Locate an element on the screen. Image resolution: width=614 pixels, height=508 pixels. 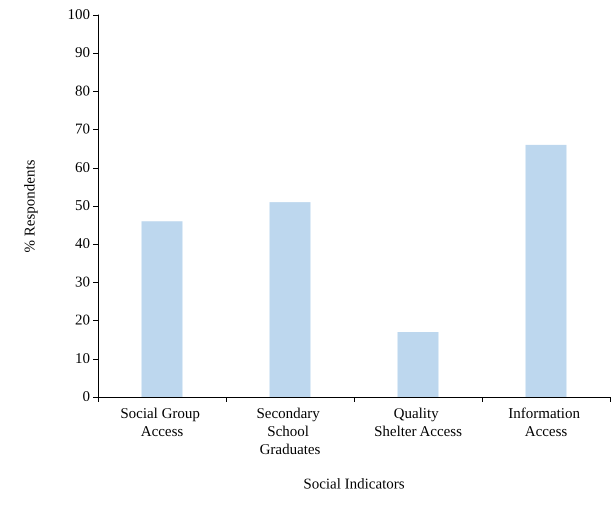
x-tick-label: Quality Shelter Access is located at coordinates (418, 423).